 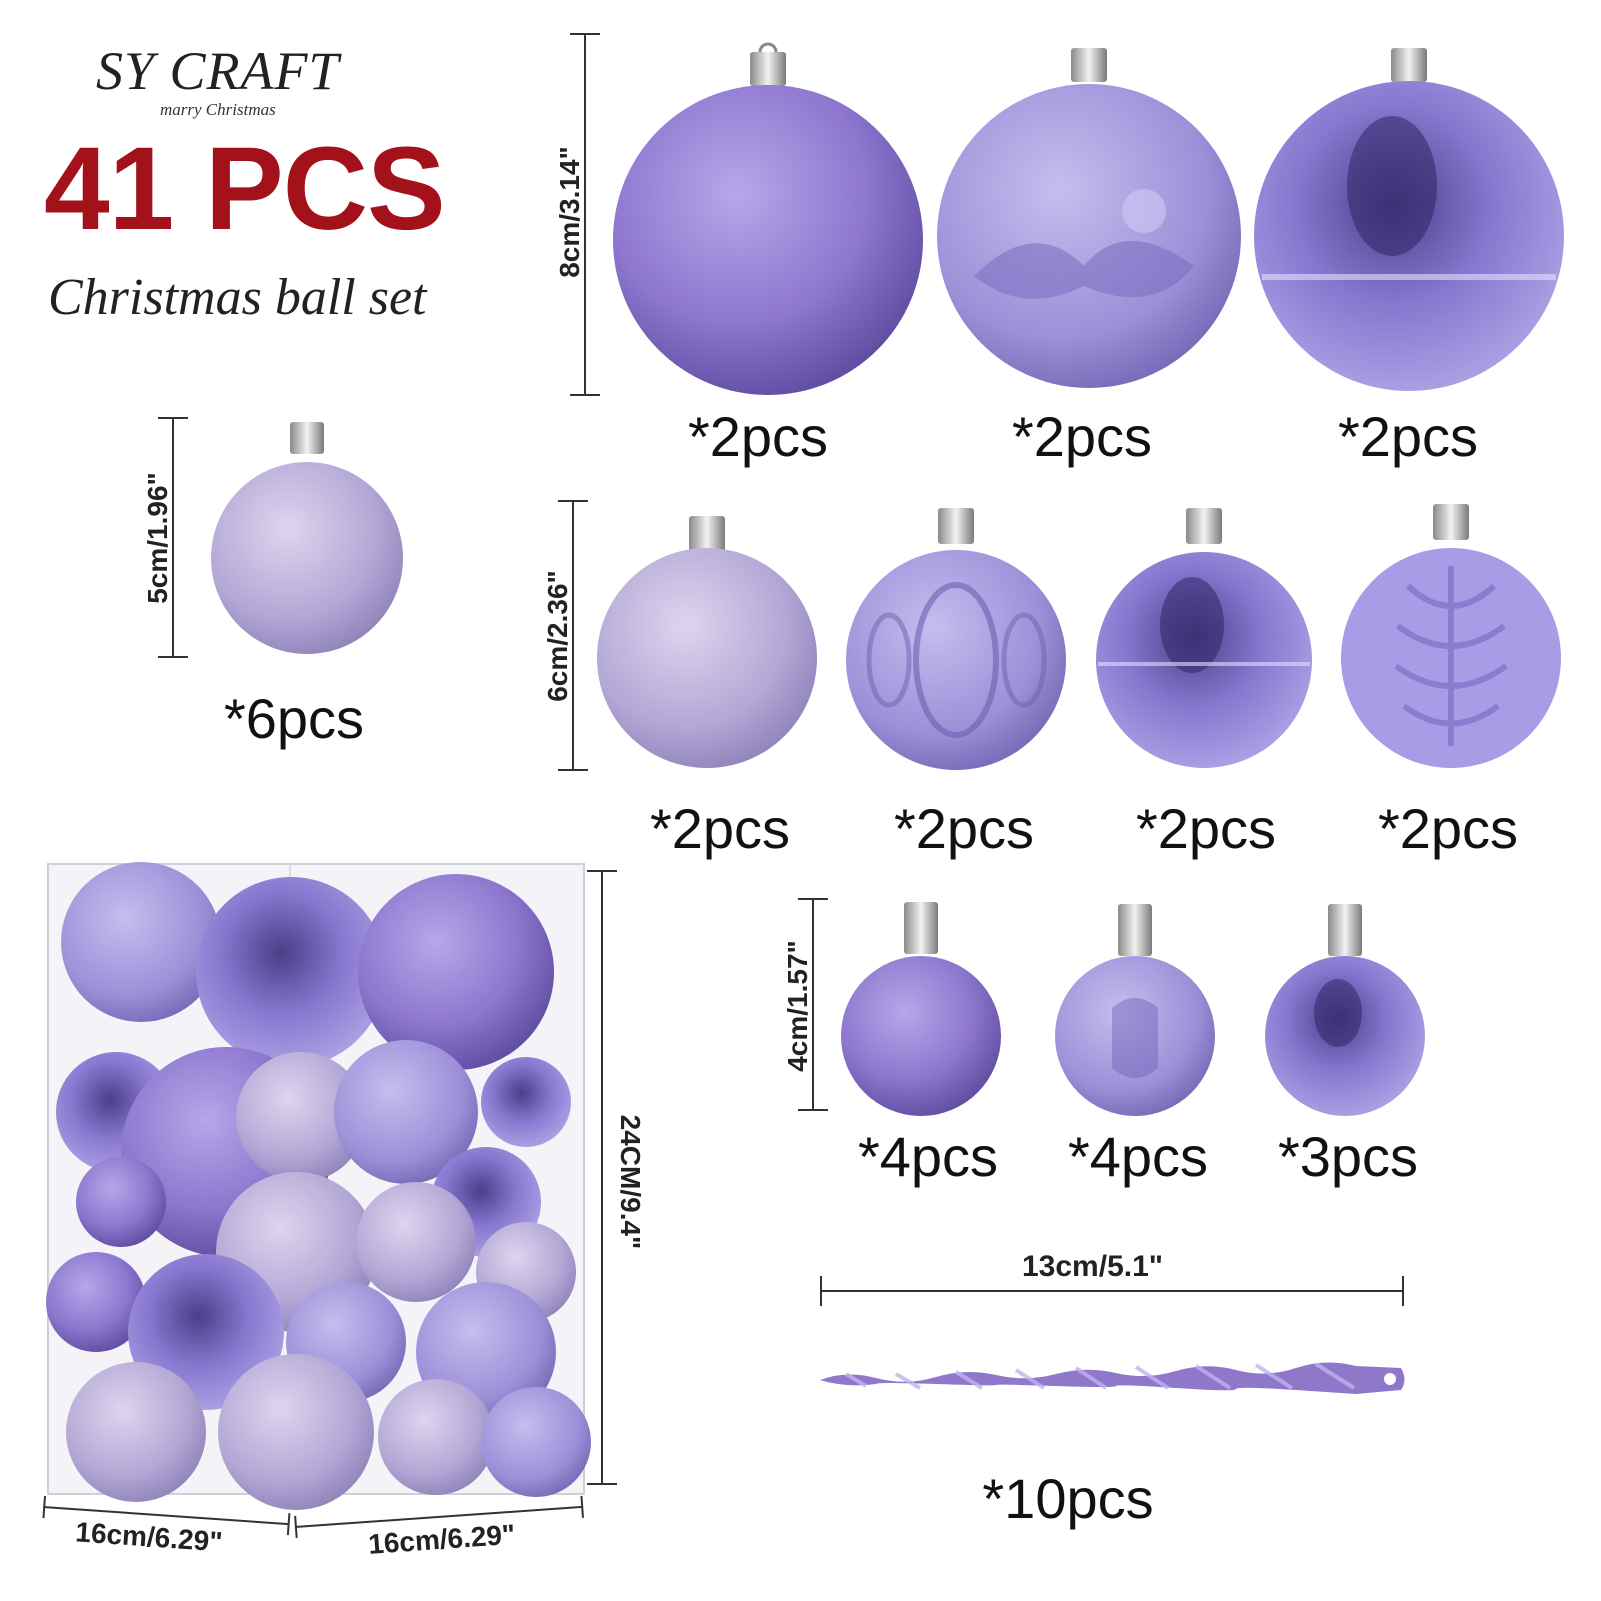 I want to click on dimension-line-5cm, so click(x=173, y=537).